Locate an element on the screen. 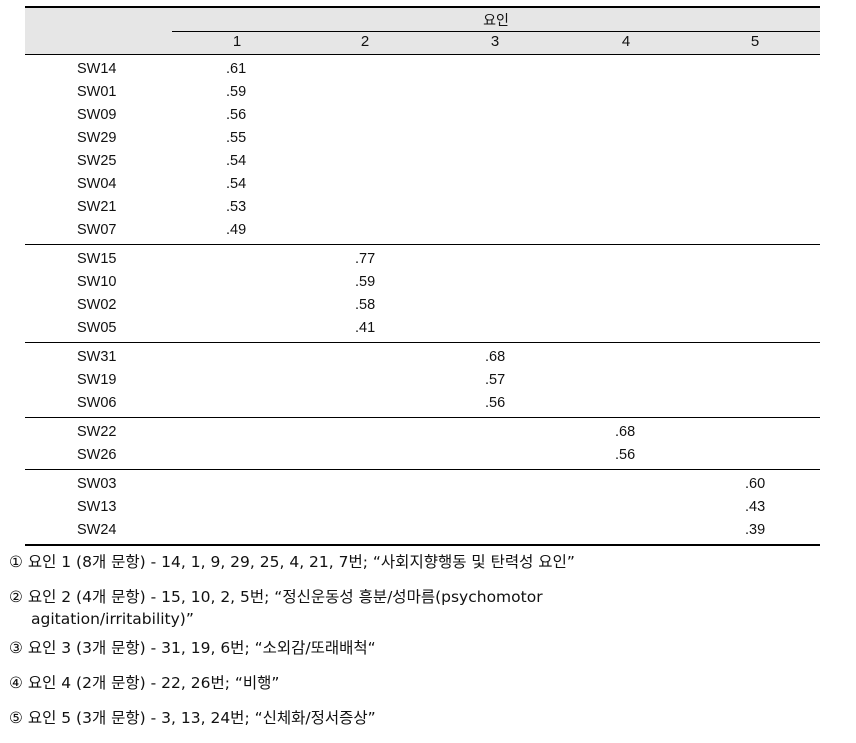 This screenshot has height=743, width=856. loading-value: .57 is located at coordinates (495, 380).